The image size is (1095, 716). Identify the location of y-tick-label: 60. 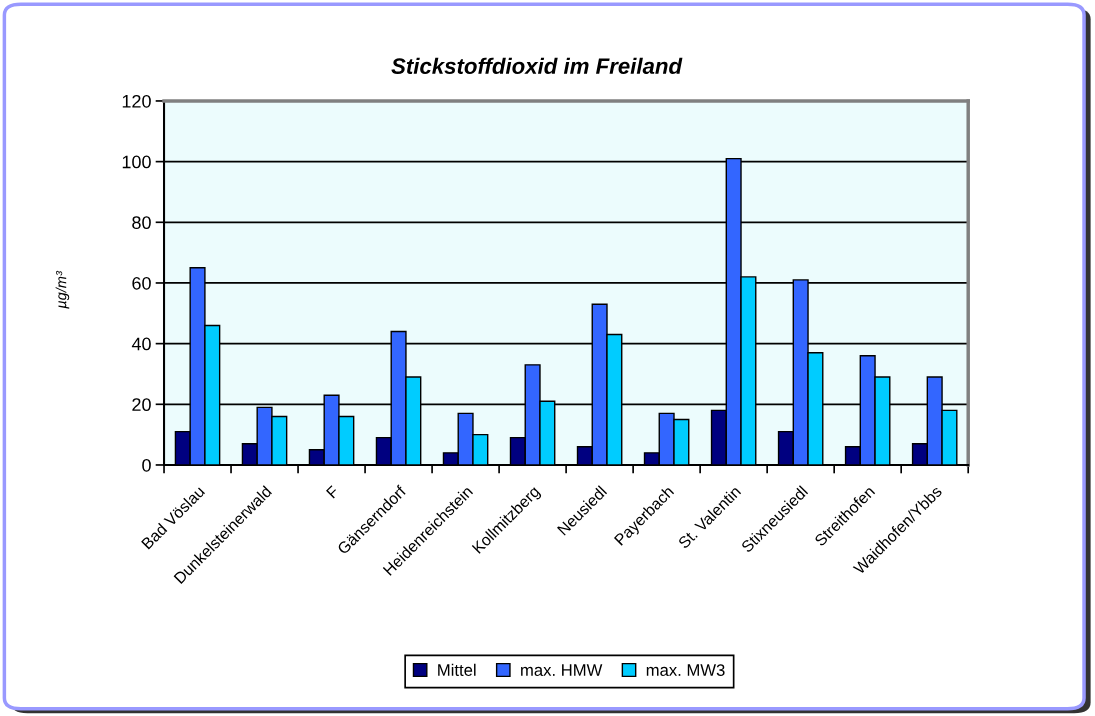
(141, 283).